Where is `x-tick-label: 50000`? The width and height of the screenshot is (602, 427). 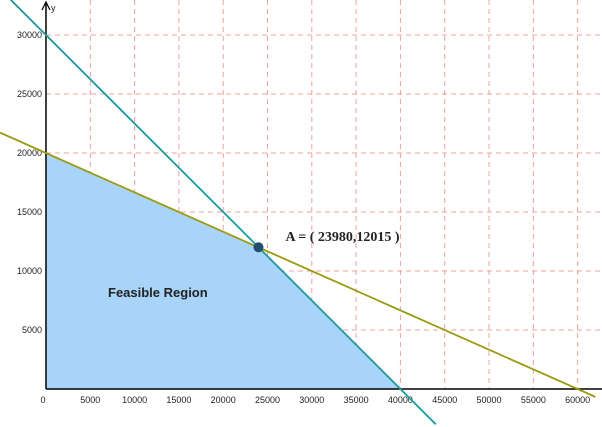 x-tick-label: 50000 is located at coordinates (489, 400).